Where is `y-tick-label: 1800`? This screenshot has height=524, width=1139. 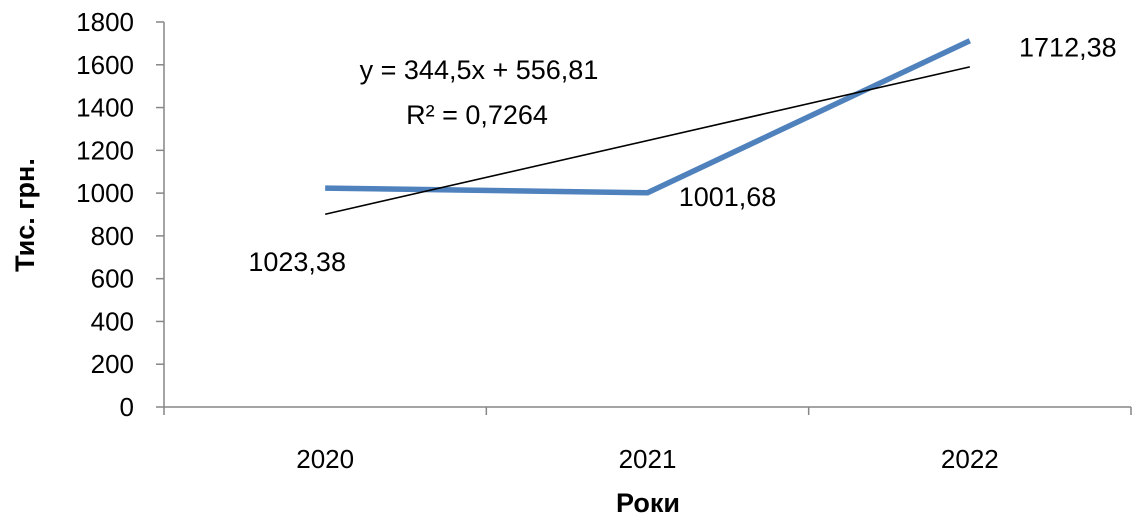 y-tick-label: 1800 is located at coordinates (105, 22).